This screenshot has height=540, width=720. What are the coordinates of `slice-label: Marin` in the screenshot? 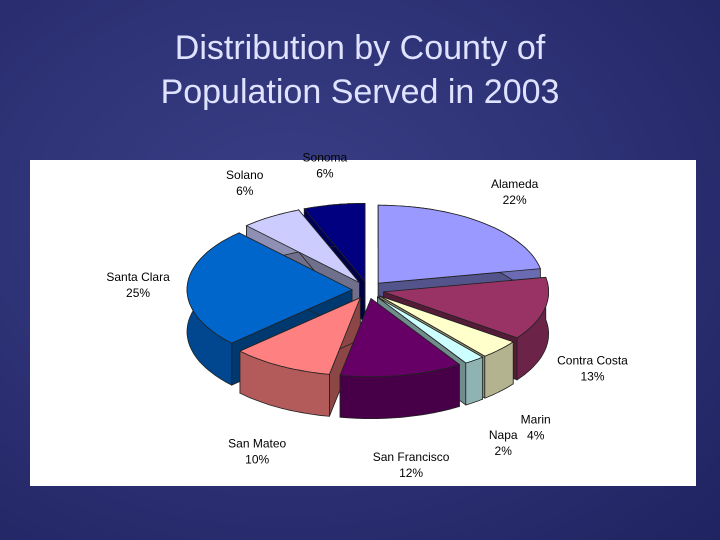 It's located at (536, 419).